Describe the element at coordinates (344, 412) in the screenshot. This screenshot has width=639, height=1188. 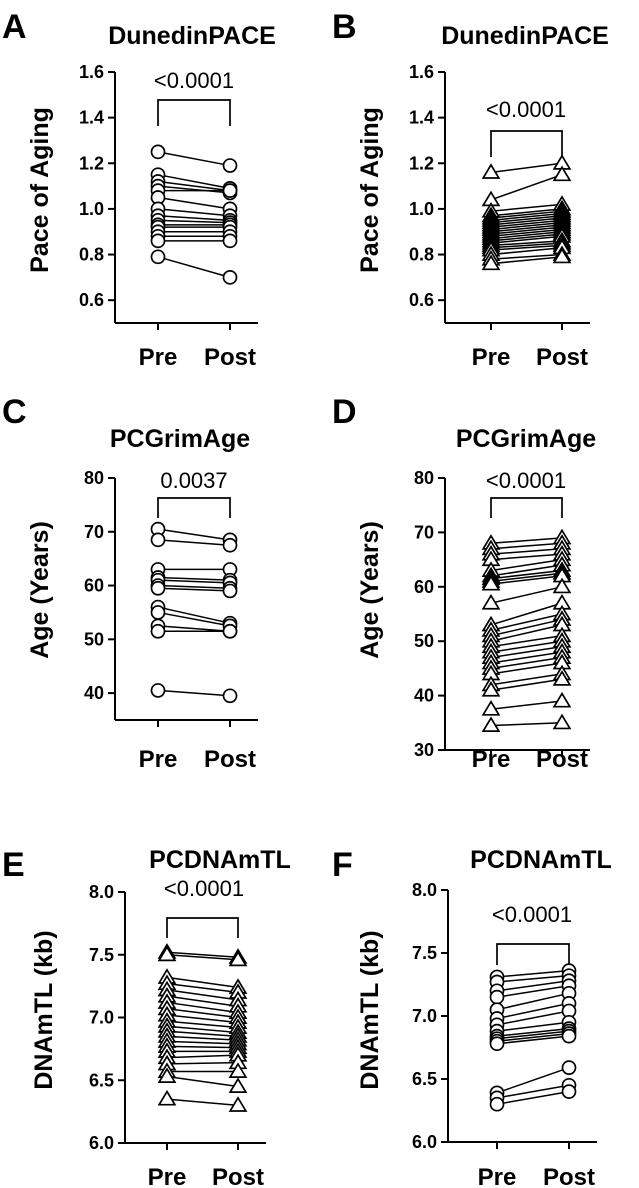
I see `panel-letter: D` at that location.